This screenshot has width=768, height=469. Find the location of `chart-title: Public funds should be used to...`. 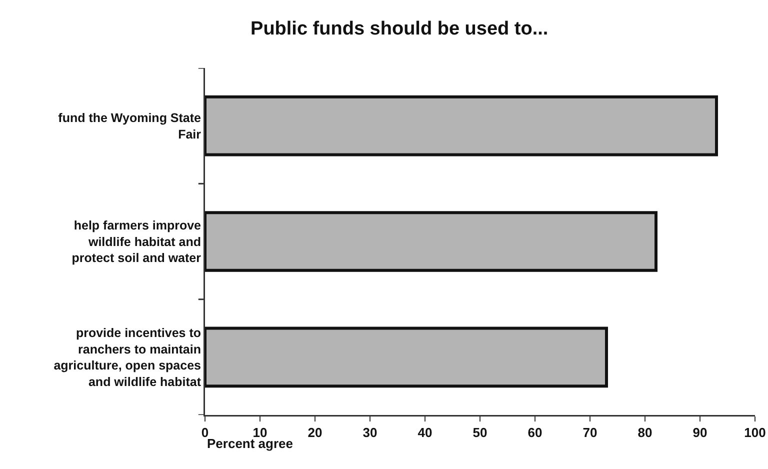

chart-title: Public funds should be used to... is located at coordinates (399, 29).